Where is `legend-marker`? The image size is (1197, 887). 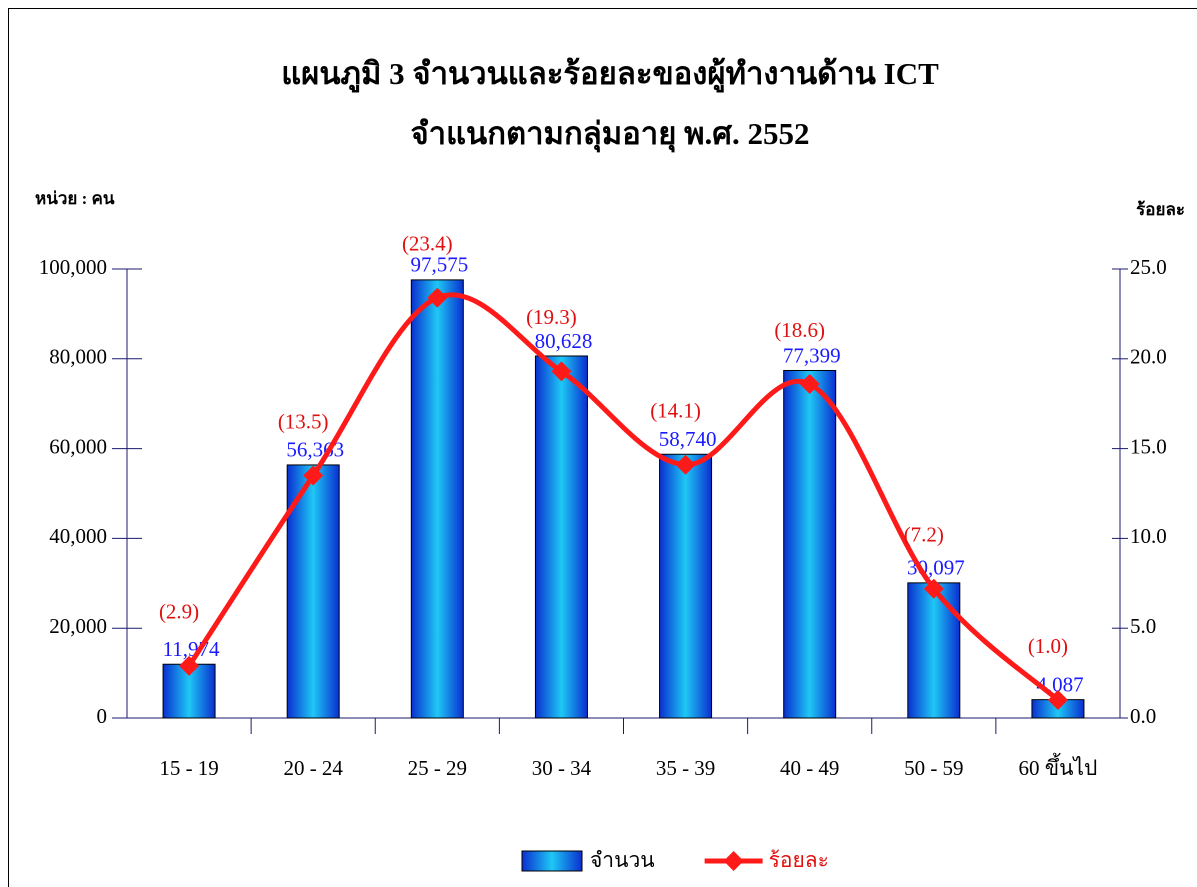 legend-marker is located at coordinates (733, 861).